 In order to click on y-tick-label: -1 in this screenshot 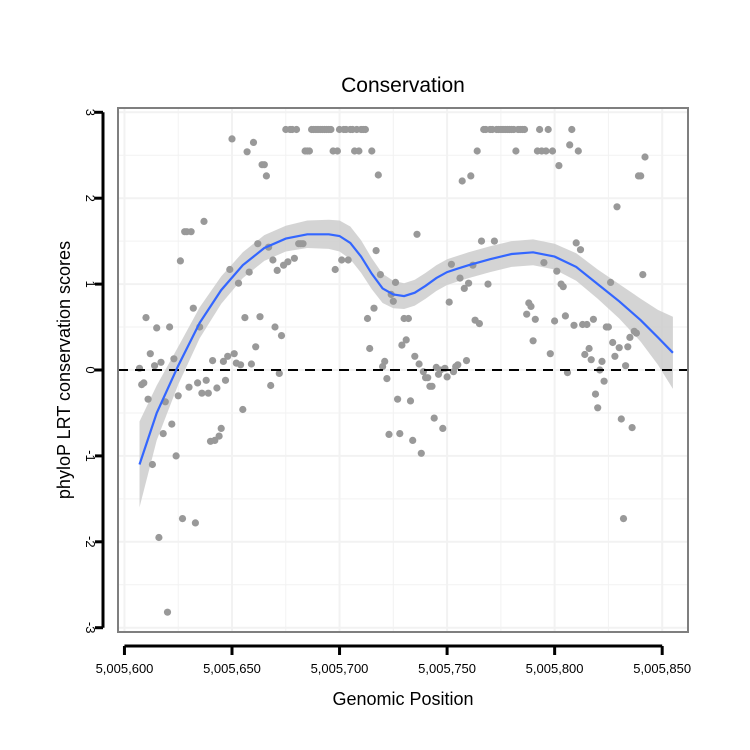, I will do `click(90, 456)`.